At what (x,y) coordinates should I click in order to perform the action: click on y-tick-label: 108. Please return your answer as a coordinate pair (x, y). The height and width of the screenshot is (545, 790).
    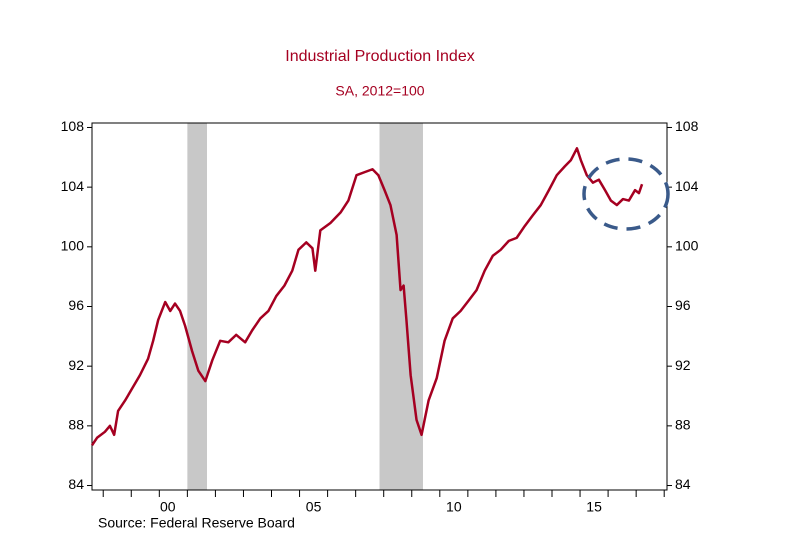
    Looking at the image, I should click on (73, 126).